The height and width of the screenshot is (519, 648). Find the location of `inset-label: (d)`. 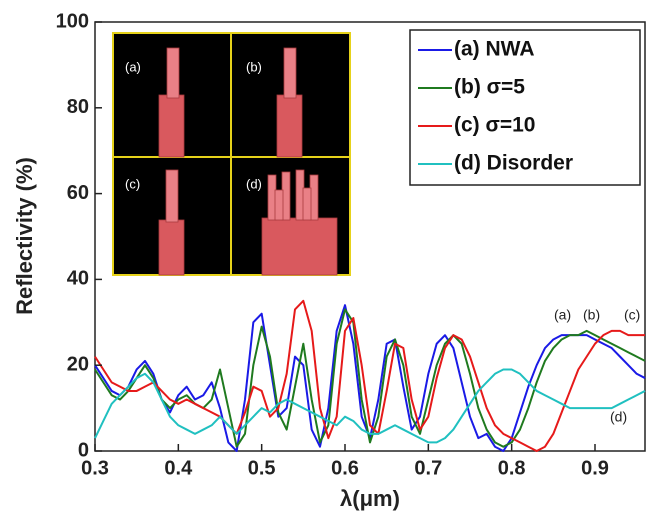

inset-label: (d) is located at coordinates (254, 183).